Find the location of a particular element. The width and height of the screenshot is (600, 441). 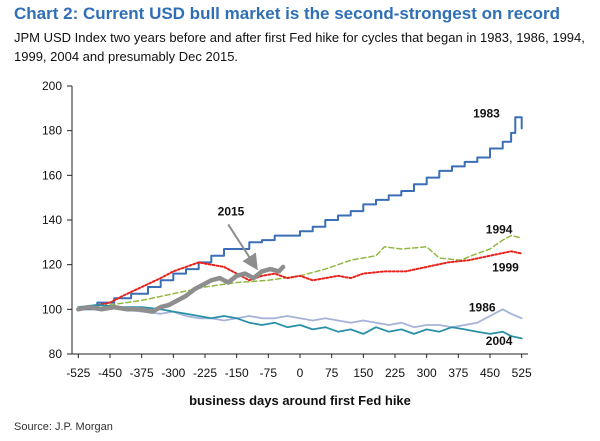

x-tick-label: -150 is located at coordinates (237, 373).